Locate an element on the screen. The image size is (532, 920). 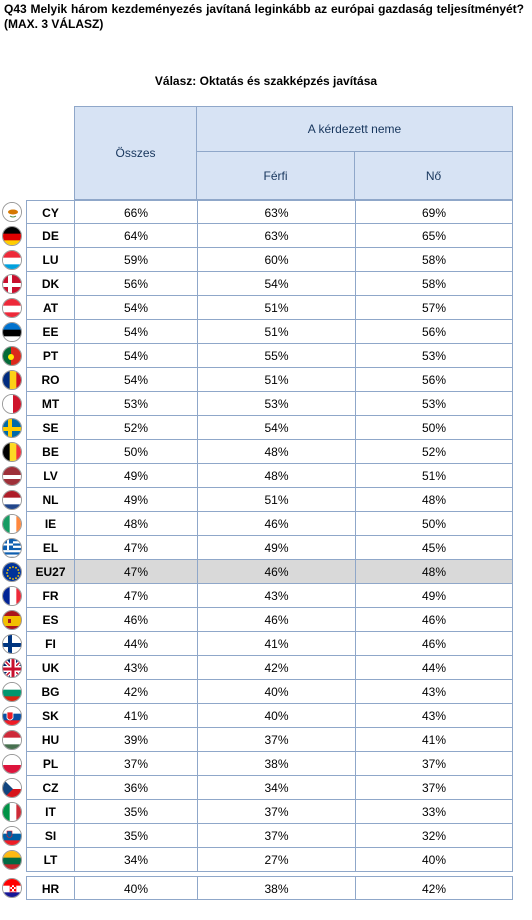
cell-total: 49% is located at coordinates (135, 476).